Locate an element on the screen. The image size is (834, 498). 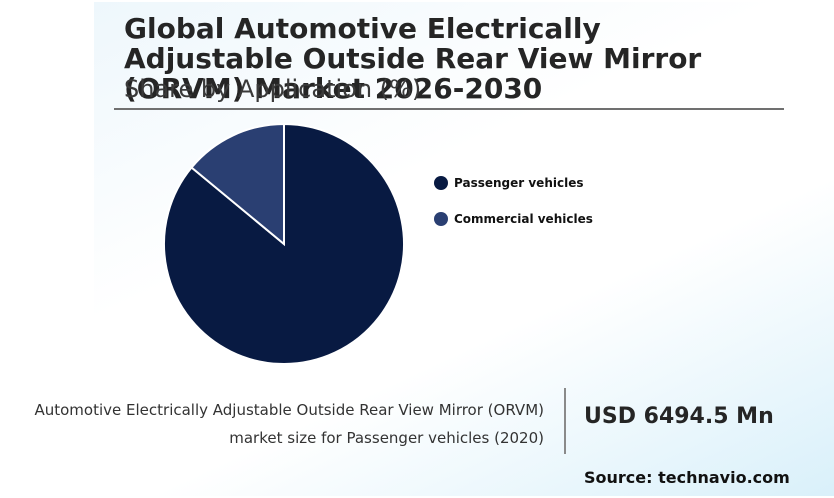
pie-chart is located at coordinates (284, 243).